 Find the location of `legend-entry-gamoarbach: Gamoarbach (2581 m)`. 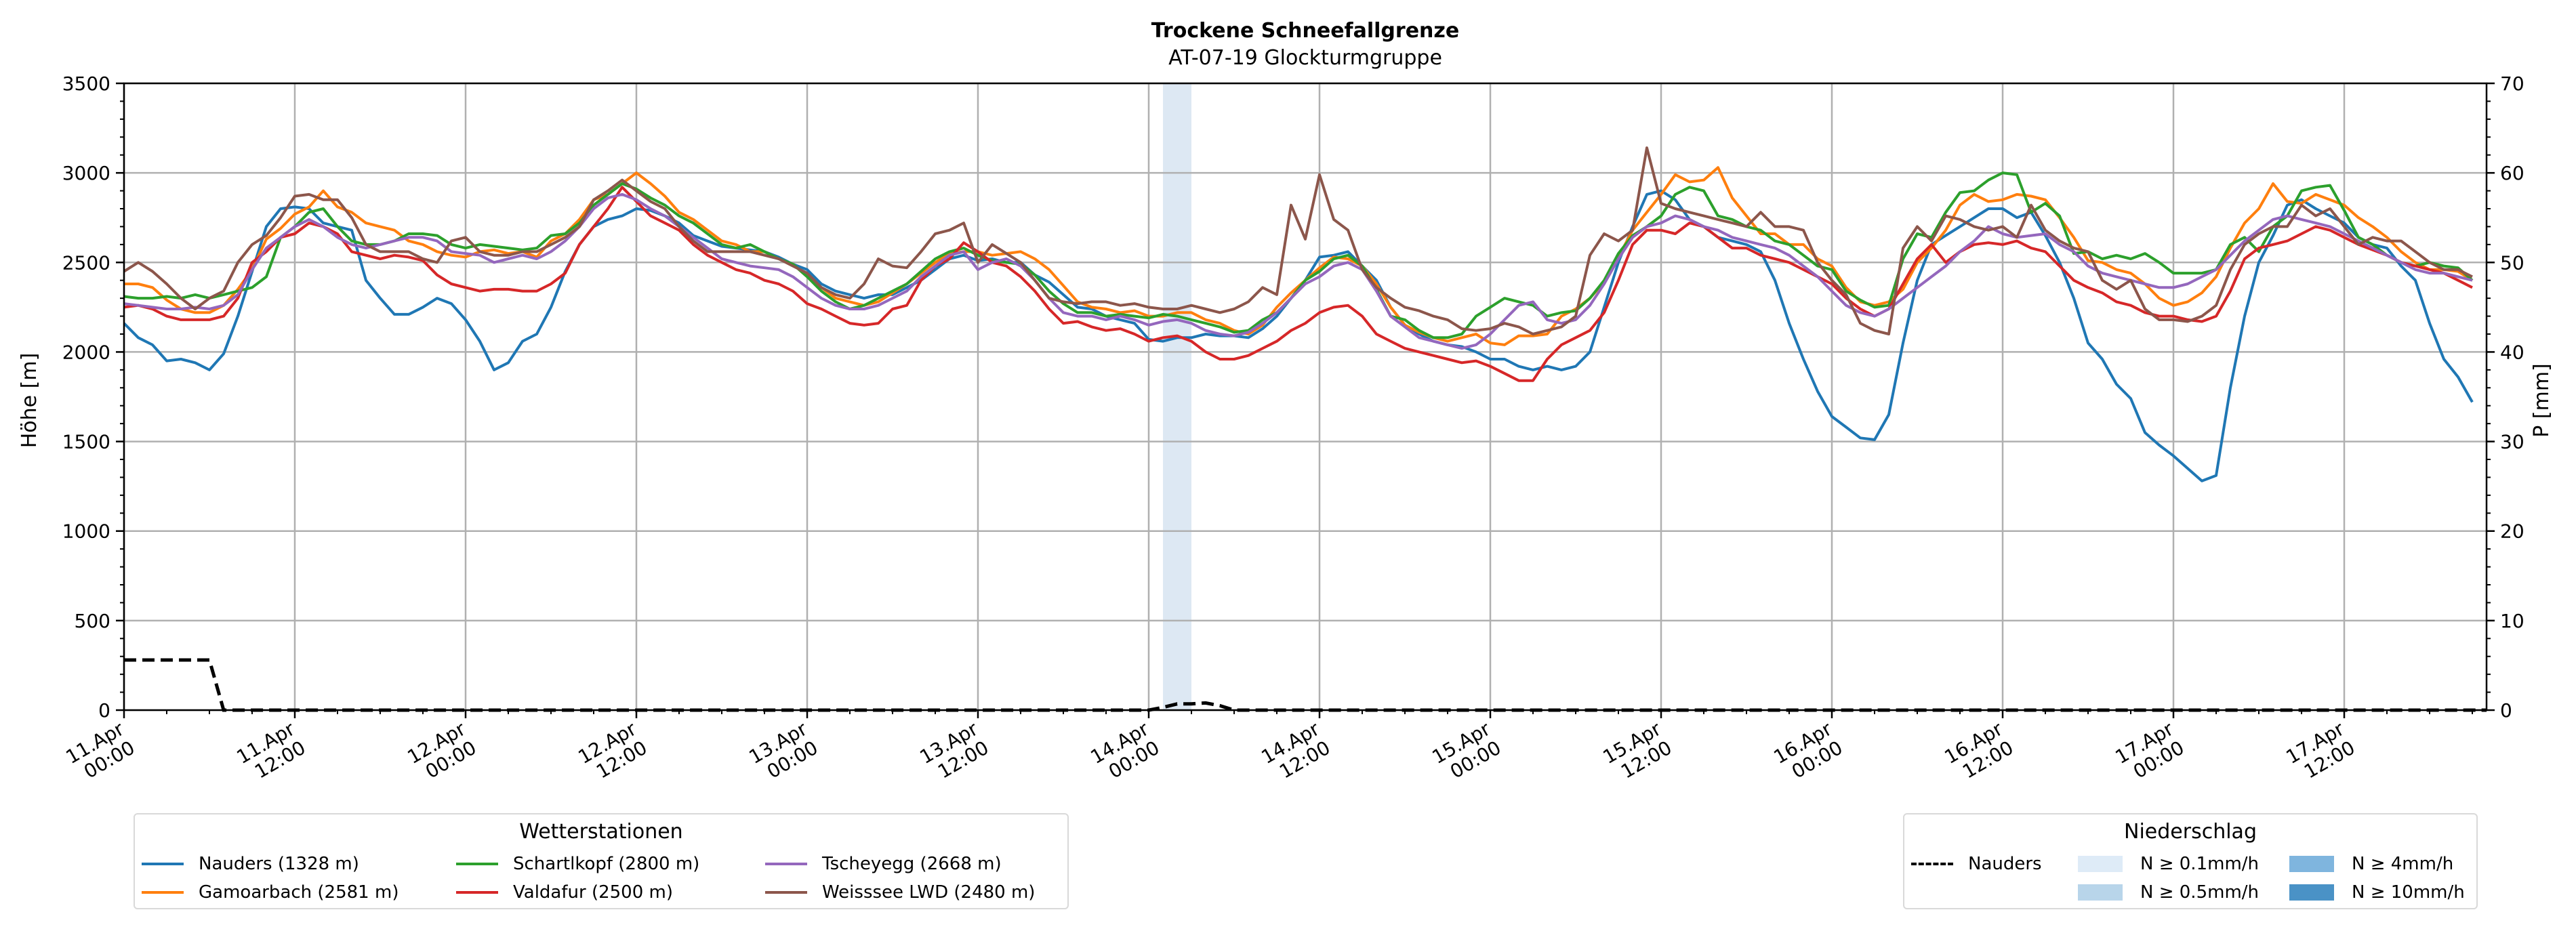

legend-entry-gamoarbach: Gamoarbach (2581 m) is located at coordinates (270, 892).